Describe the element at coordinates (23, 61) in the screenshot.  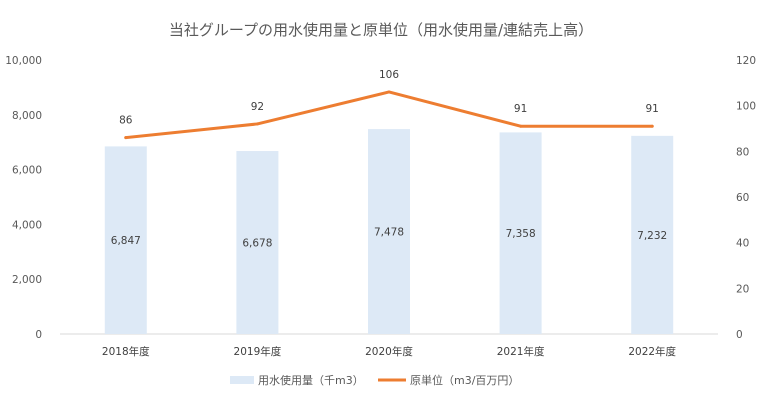
I see `y-left-tick-label: 10,000` at that location.